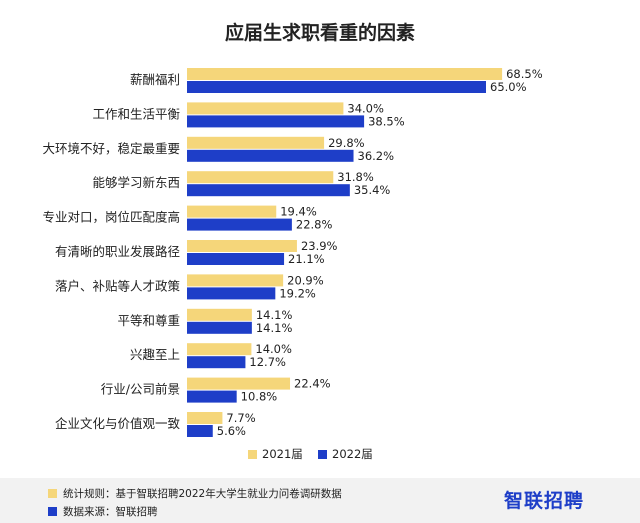 Image resolution: width=640 pixels, height=523 pixels. What do you see at coordinates (297, 293) in the screenshot?
I see `data-label: 19.2%` at bounding box center [297, 293].